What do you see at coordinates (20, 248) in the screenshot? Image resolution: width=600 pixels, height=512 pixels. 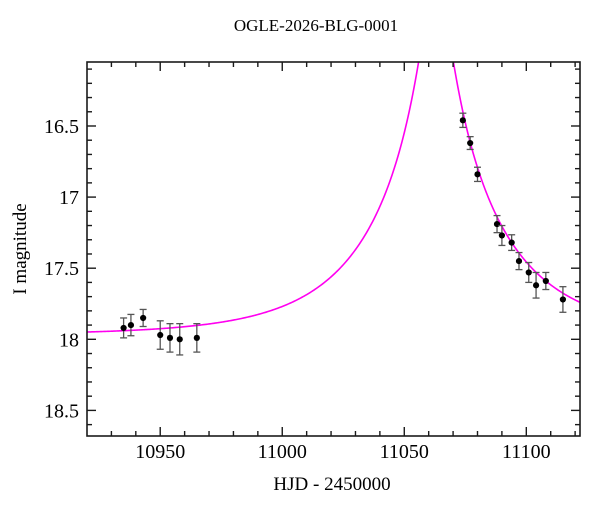 I see `y-axis-label: I magnitude` at bounding box center [20, 248].